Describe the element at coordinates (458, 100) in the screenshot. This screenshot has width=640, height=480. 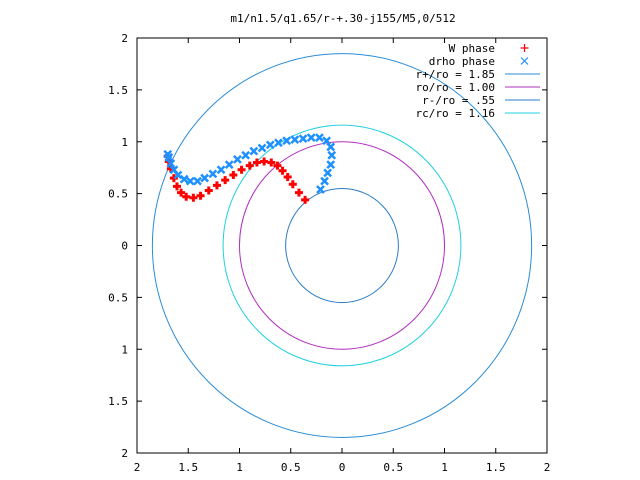
I see `legend-label: r-/ro = .55` at that location.